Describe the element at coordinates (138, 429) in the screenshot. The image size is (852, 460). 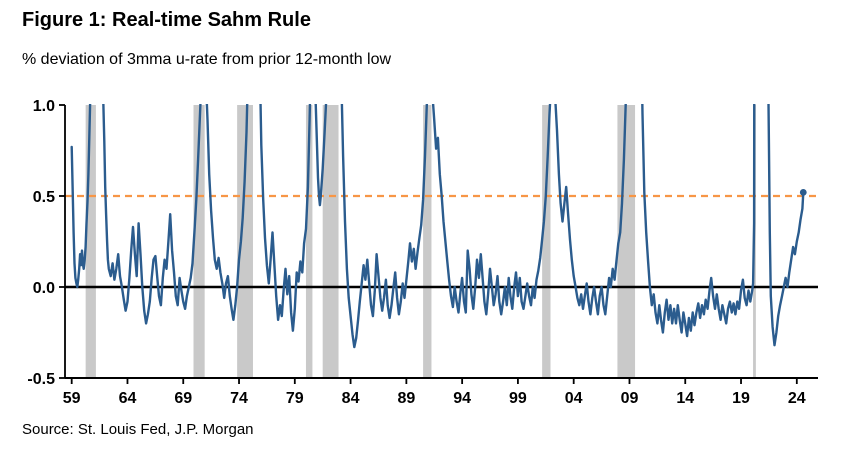
I see `source-note: Source: St. Louis Fed, J.P. Morgan` at that location.